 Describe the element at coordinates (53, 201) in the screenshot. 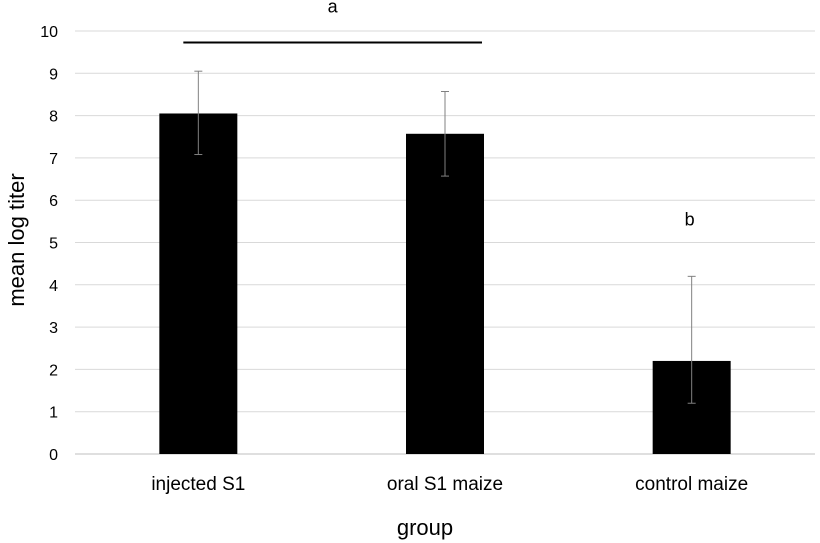

I see `y-tick-label-6: 6` at that location.